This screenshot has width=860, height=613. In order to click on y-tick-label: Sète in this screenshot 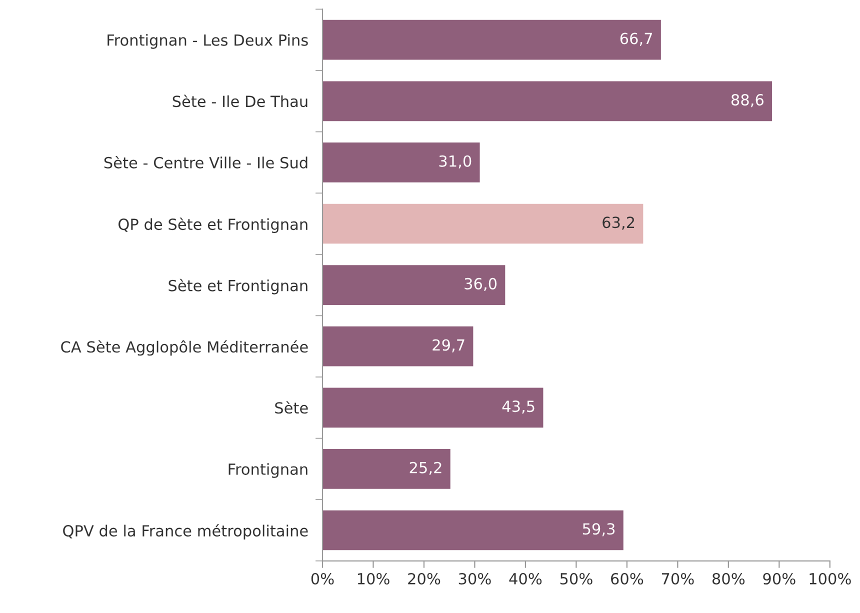, I will do `click(291, 407)`.